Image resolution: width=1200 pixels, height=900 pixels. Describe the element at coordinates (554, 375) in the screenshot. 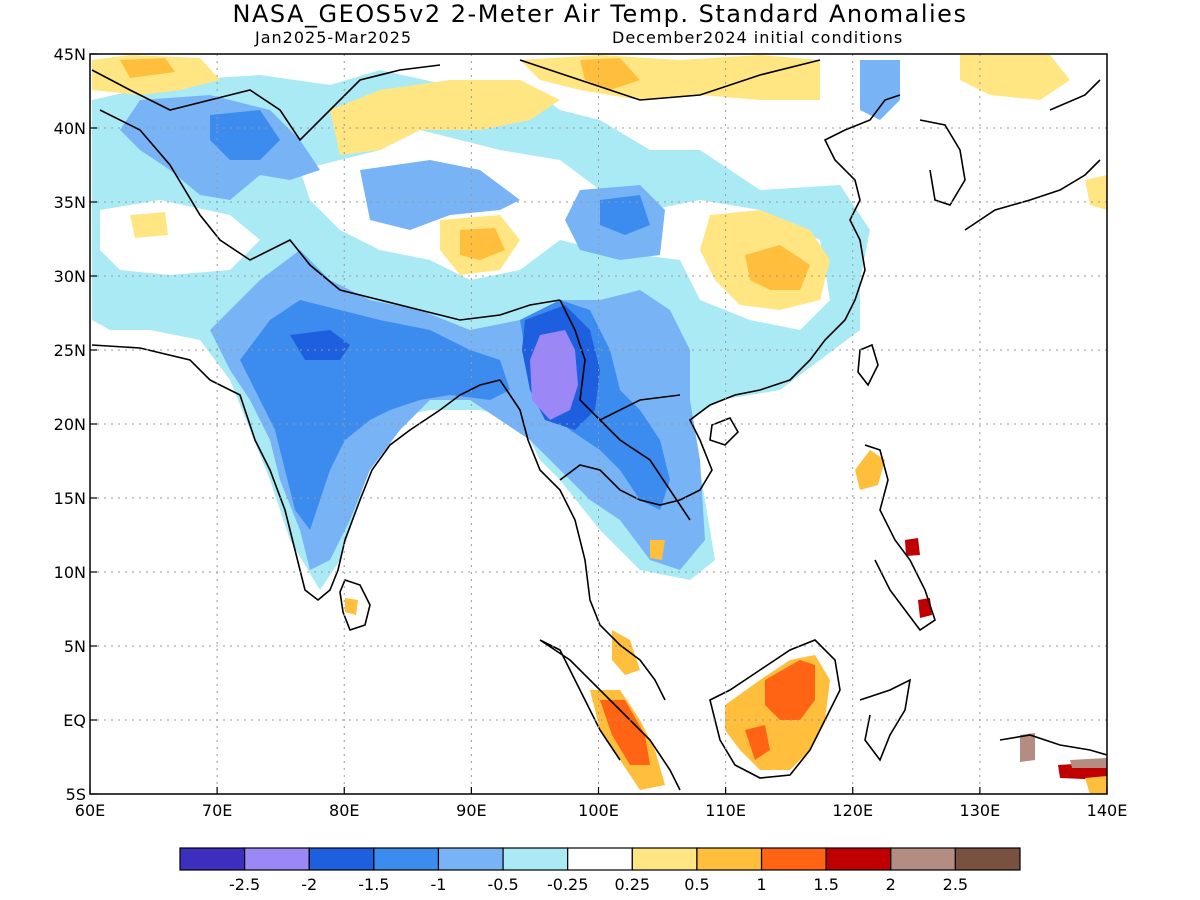

I see `anomaly-region-purple` at that location.